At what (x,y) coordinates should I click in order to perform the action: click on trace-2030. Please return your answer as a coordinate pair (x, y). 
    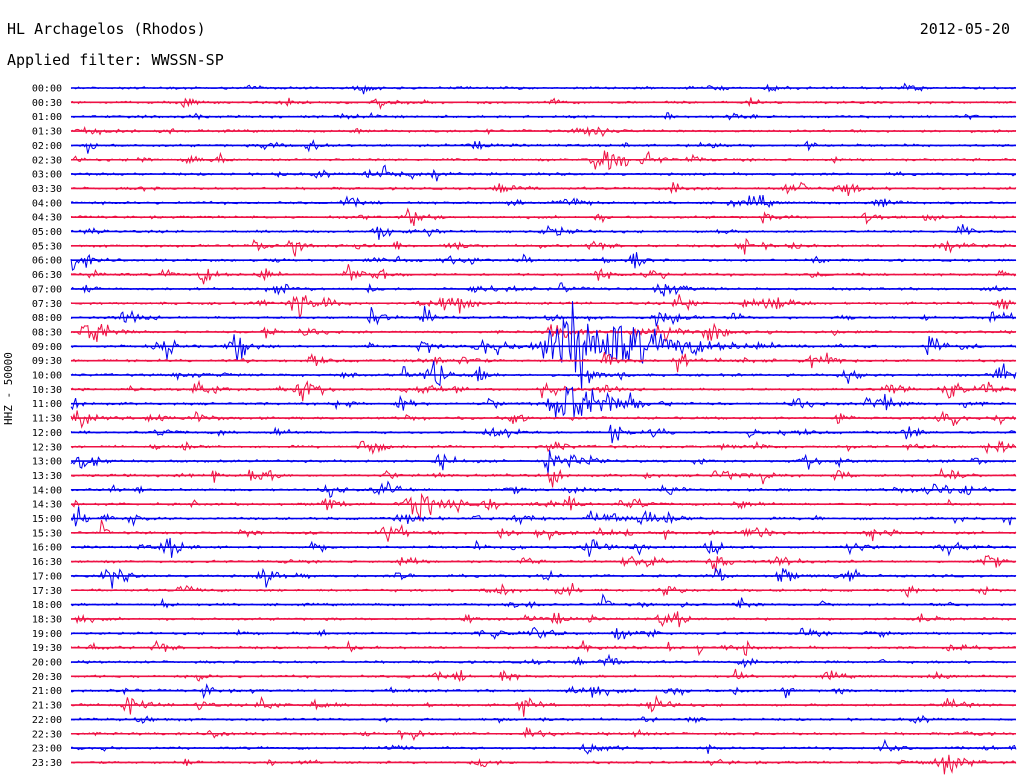
    Looking at the image, I should click on (543, 675).